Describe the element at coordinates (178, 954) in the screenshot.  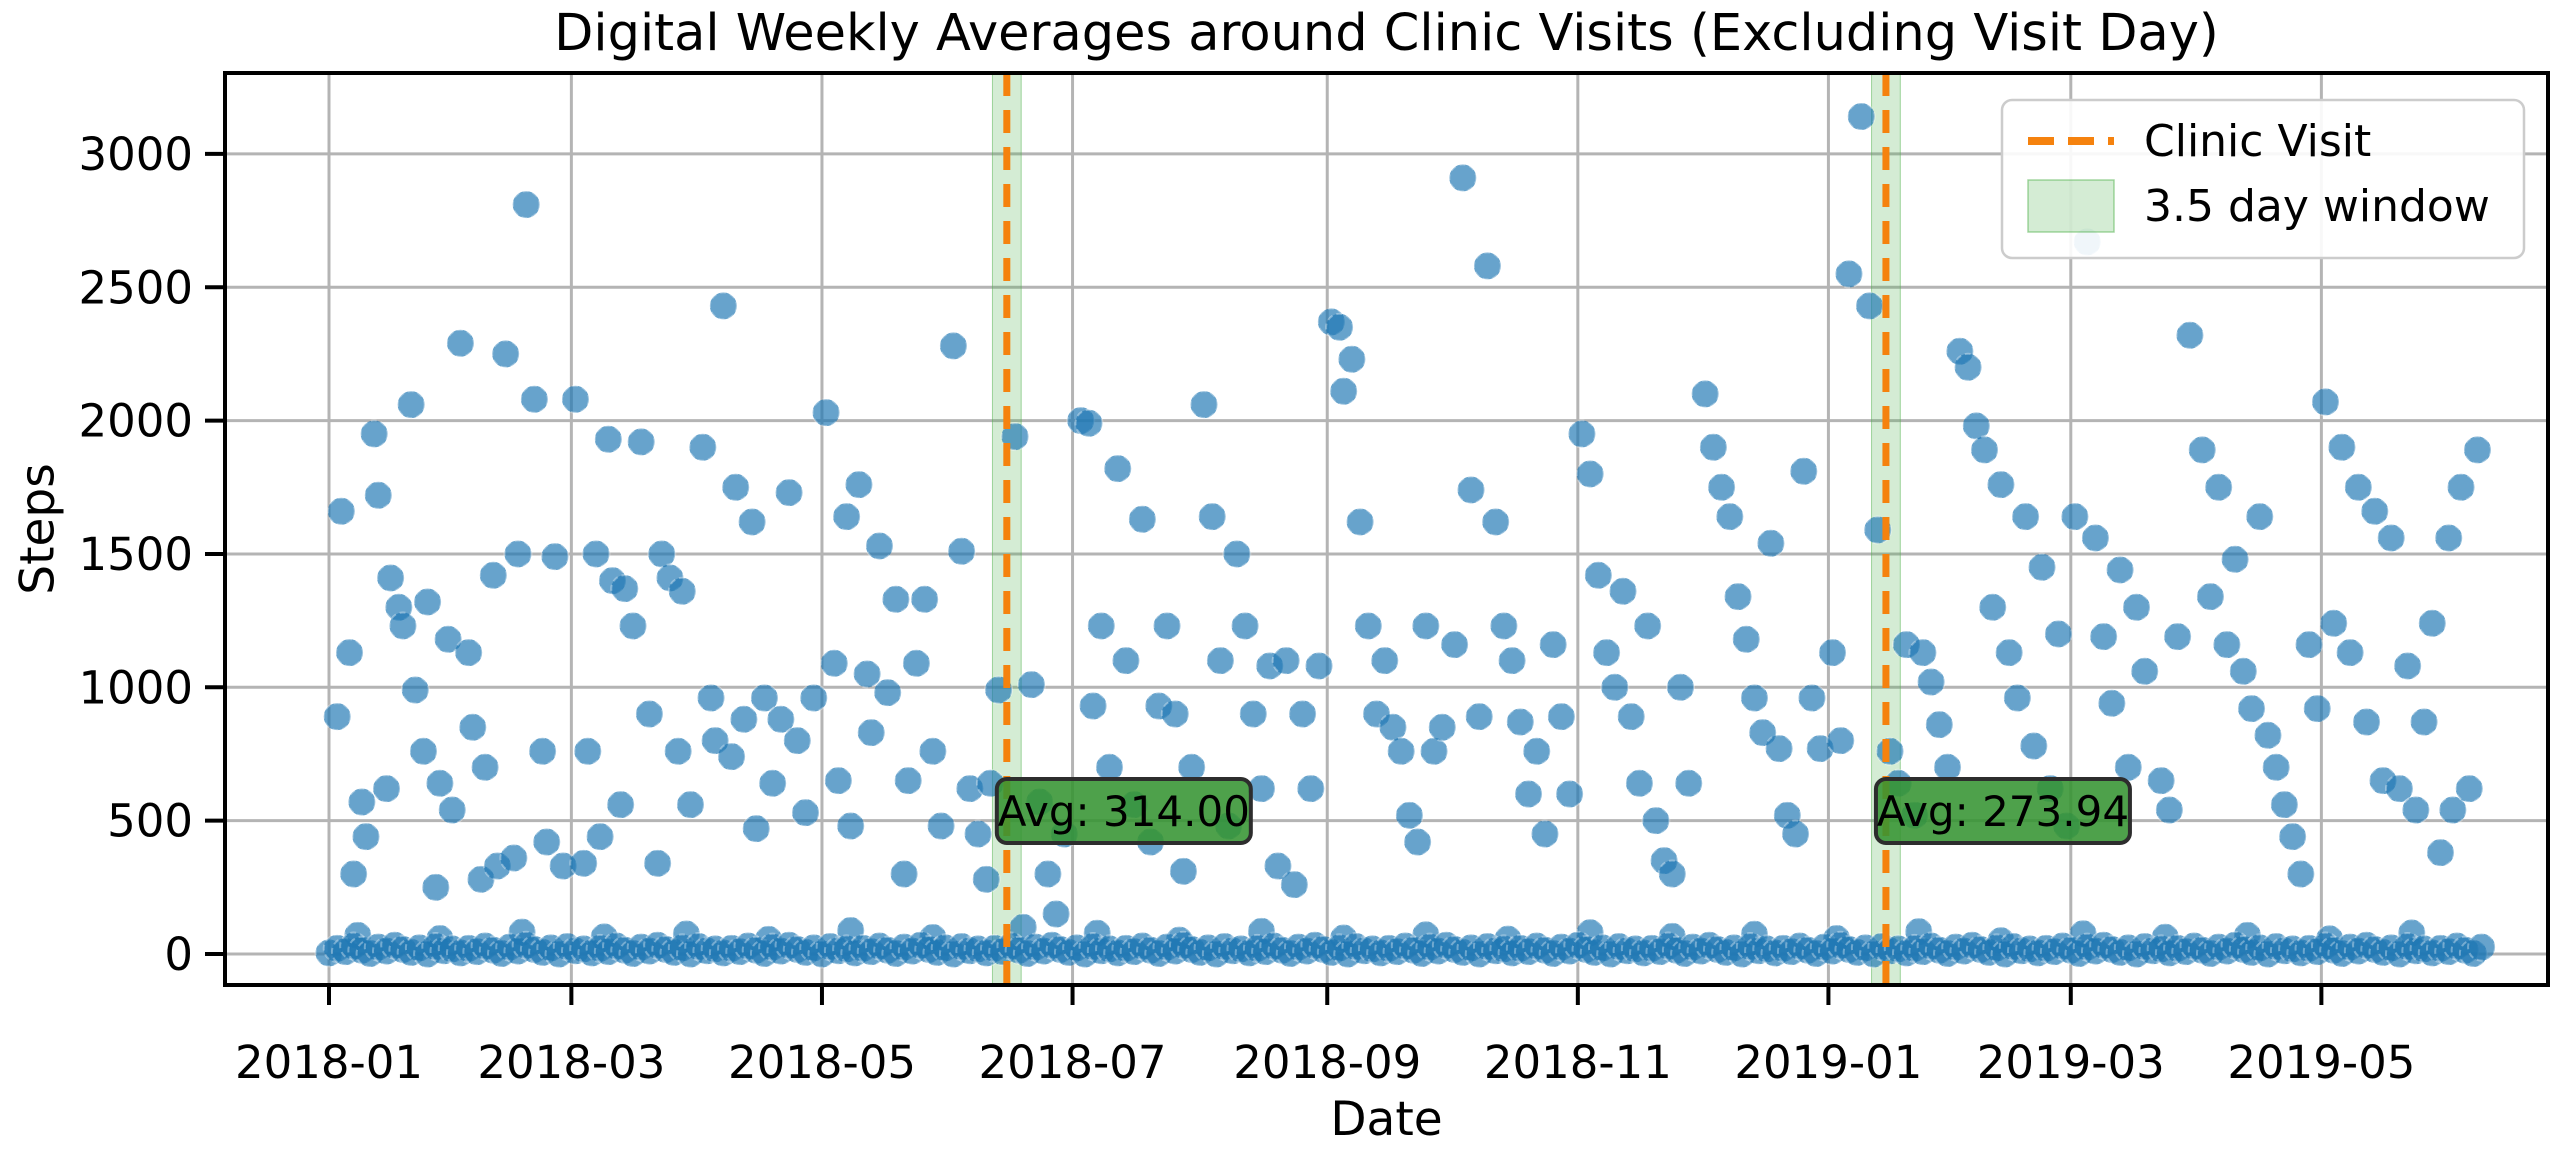
I see `y-tick-label: 0` at that location.